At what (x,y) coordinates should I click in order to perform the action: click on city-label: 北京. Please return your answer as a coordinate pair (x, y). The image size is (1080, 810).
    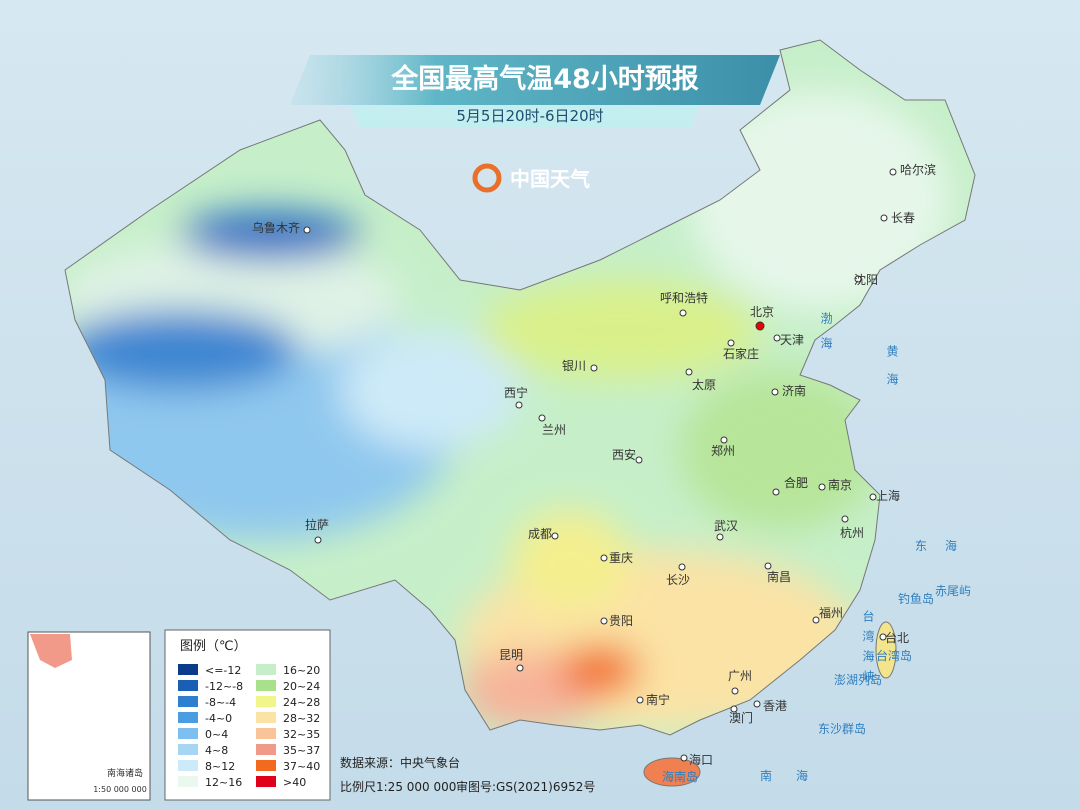
    Looking at the image, I should click on (762, 312).